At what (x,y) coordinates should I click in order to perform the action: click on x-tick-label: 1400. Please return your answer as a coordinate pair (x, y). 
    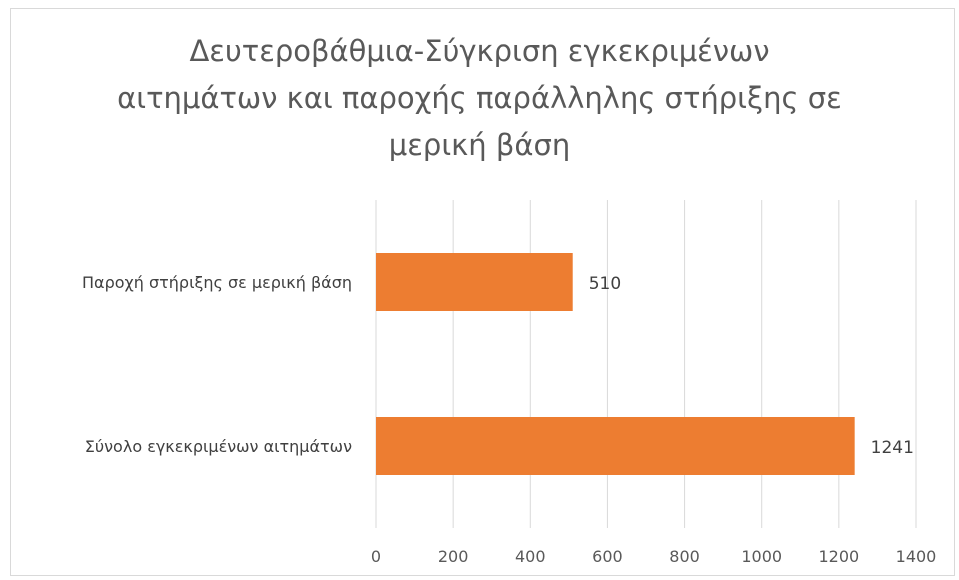
    Looking at the image, I should click on (916, 556).